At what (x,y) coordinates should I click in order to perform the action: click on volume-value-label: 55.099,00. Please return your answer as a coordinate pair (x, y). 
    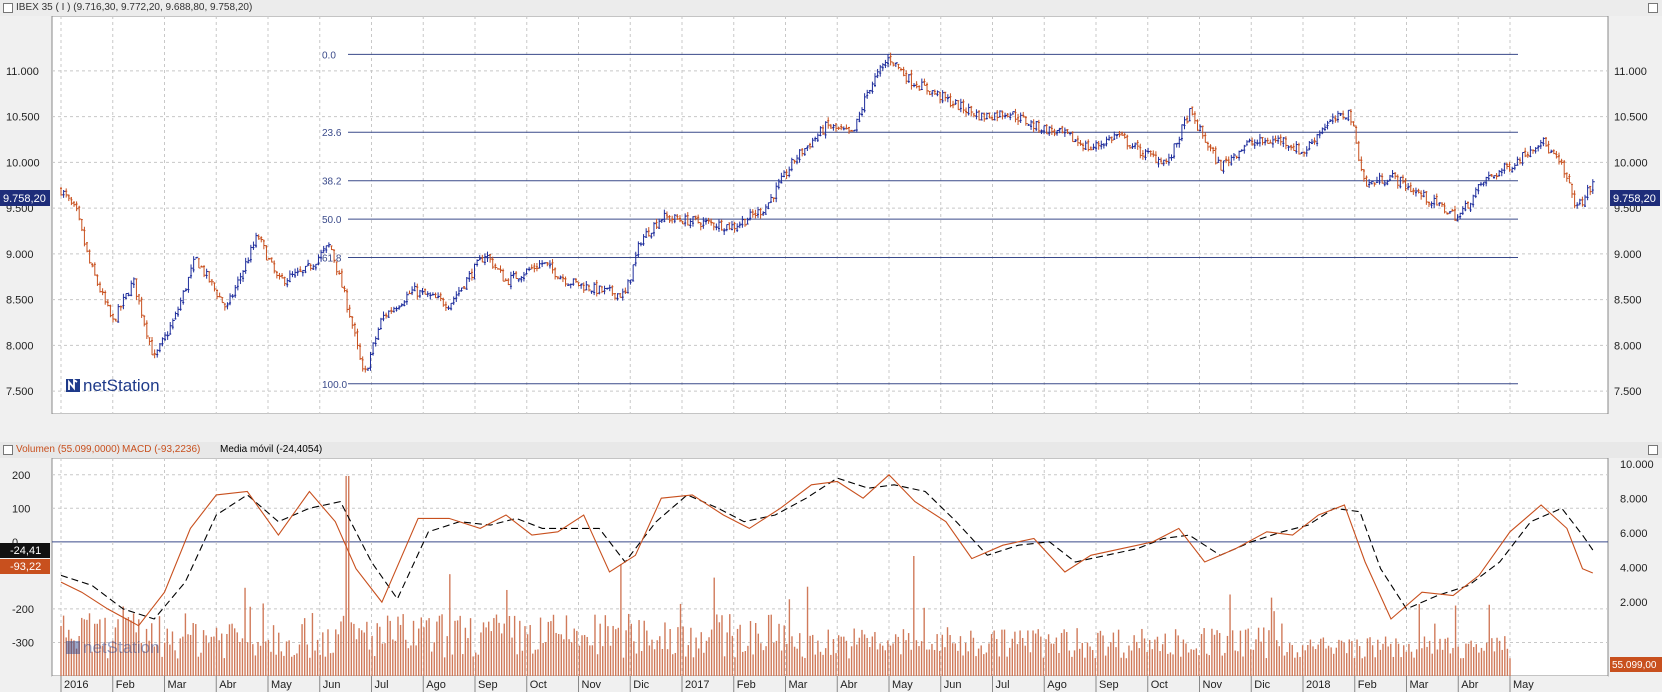
    Looking at the image, I should click on (1636, 664).